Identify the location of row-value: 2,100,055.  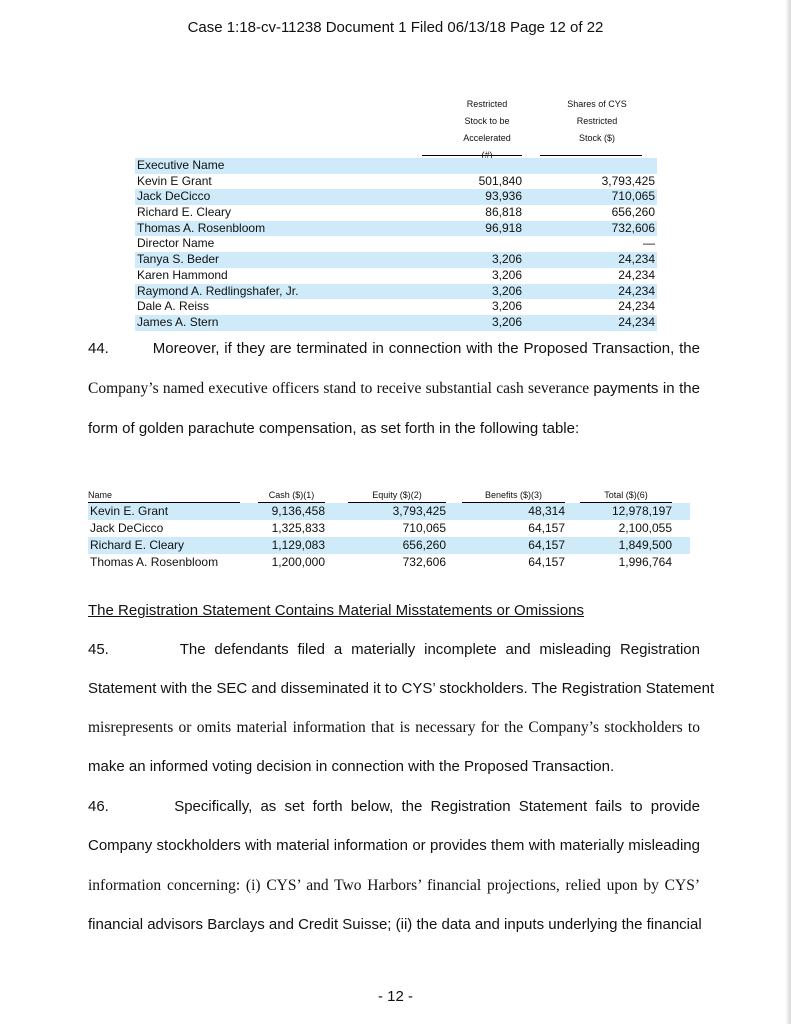
(645, 528).